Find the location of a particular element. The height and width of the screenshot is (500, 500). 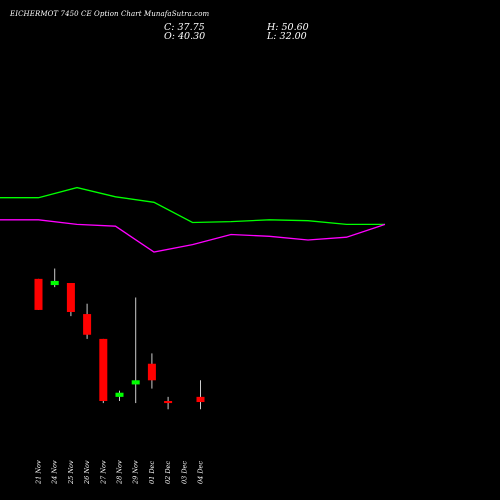

x-tick-label: 03 Dec is located at coordinates (184, 472).